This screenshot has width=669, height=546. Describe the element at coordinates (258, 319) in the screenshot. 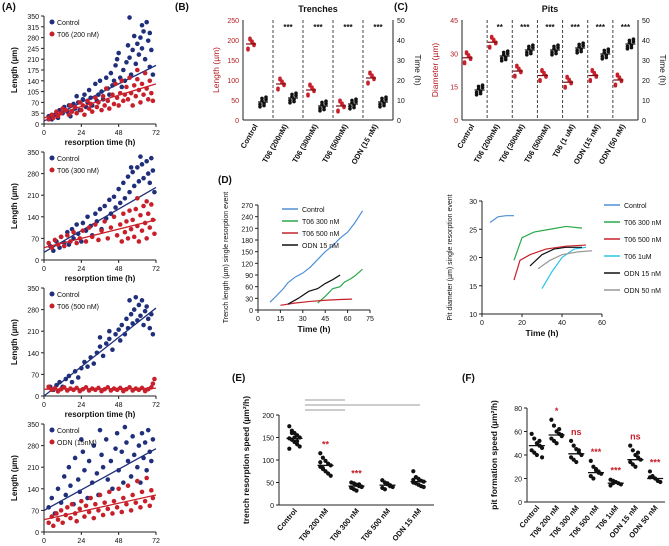

I see `x-tick-label: 0` at that location.